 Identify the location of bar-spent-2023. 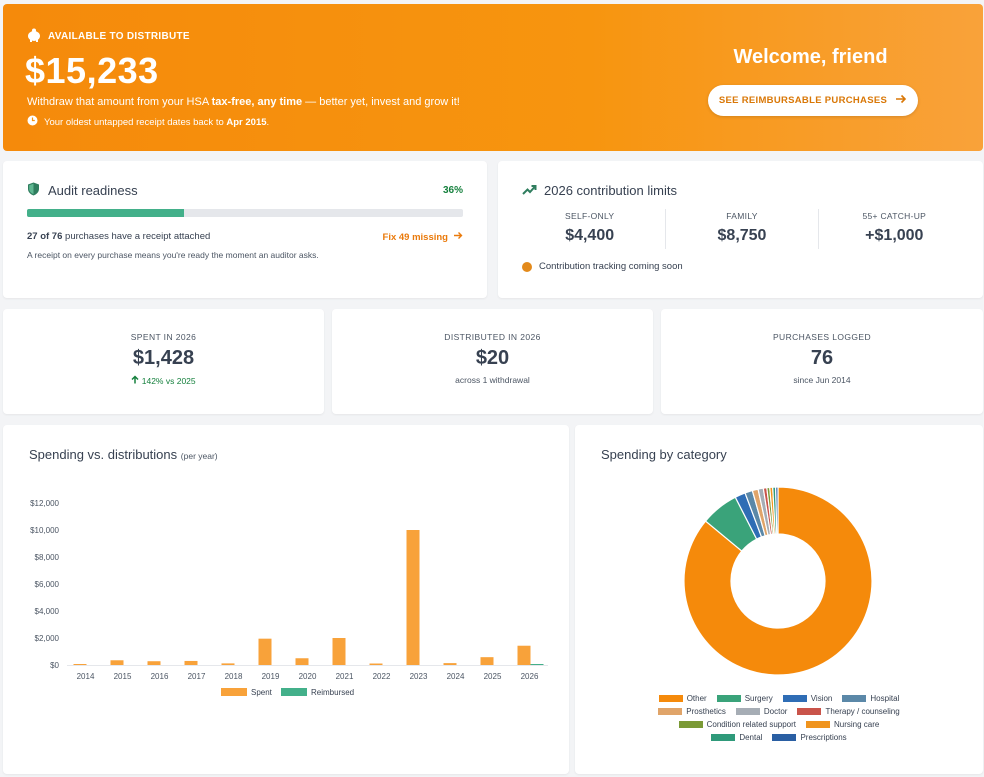
(413, 597).